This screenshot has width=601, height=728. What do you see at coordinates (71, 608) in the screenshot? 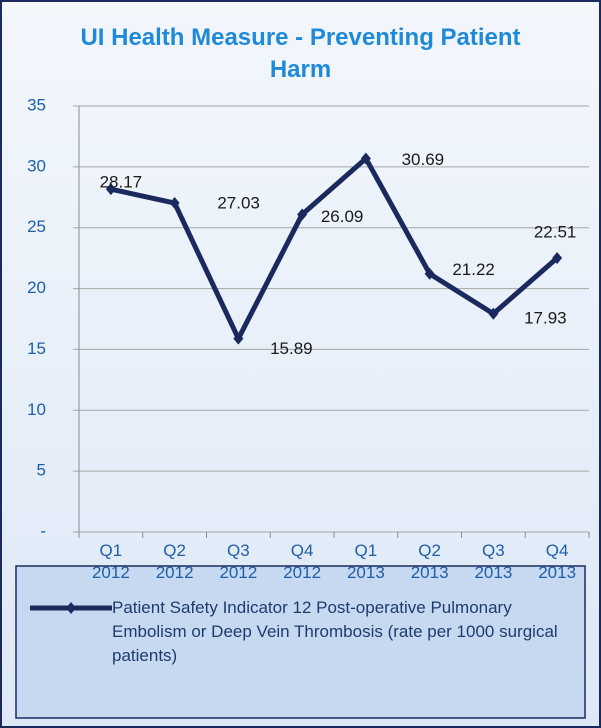
I see `legend-marker` at bounding box center [71, 608].